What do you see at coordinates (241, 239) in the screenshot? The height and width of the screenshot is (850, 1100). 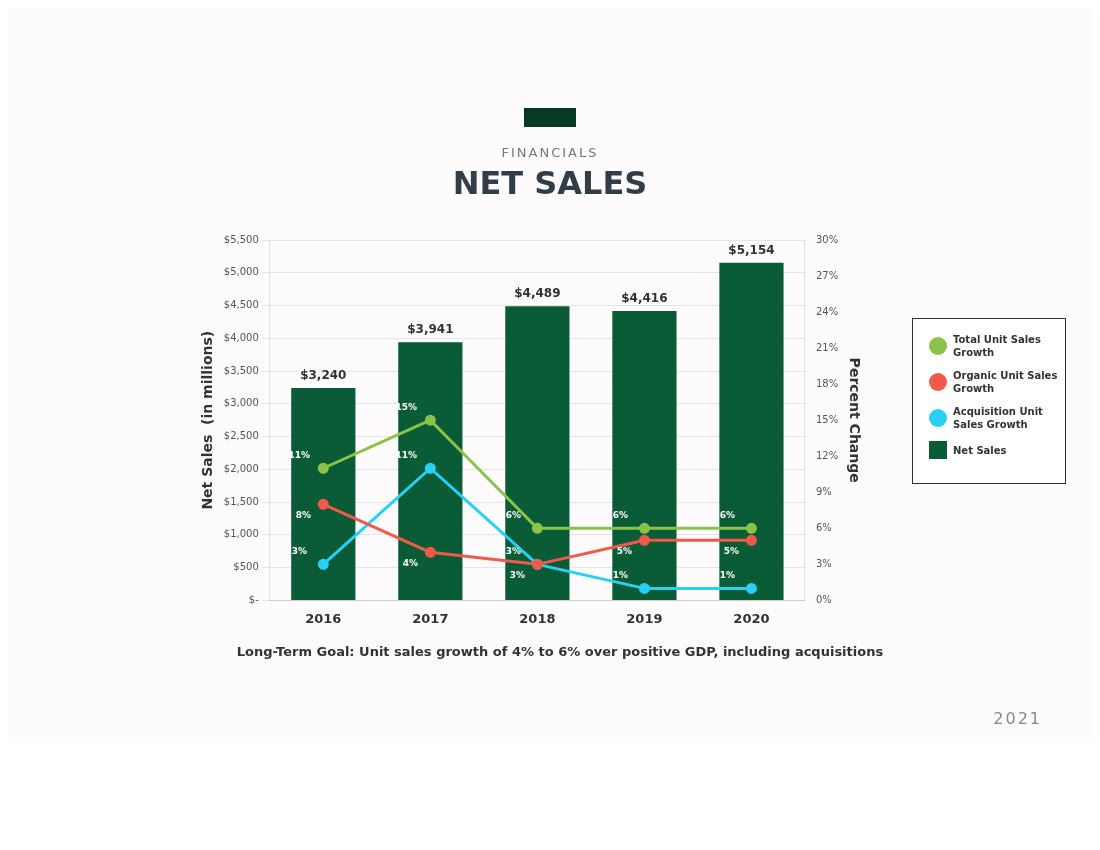 I see `y-tick-label: $5,500` at bounding box center [241, 239].